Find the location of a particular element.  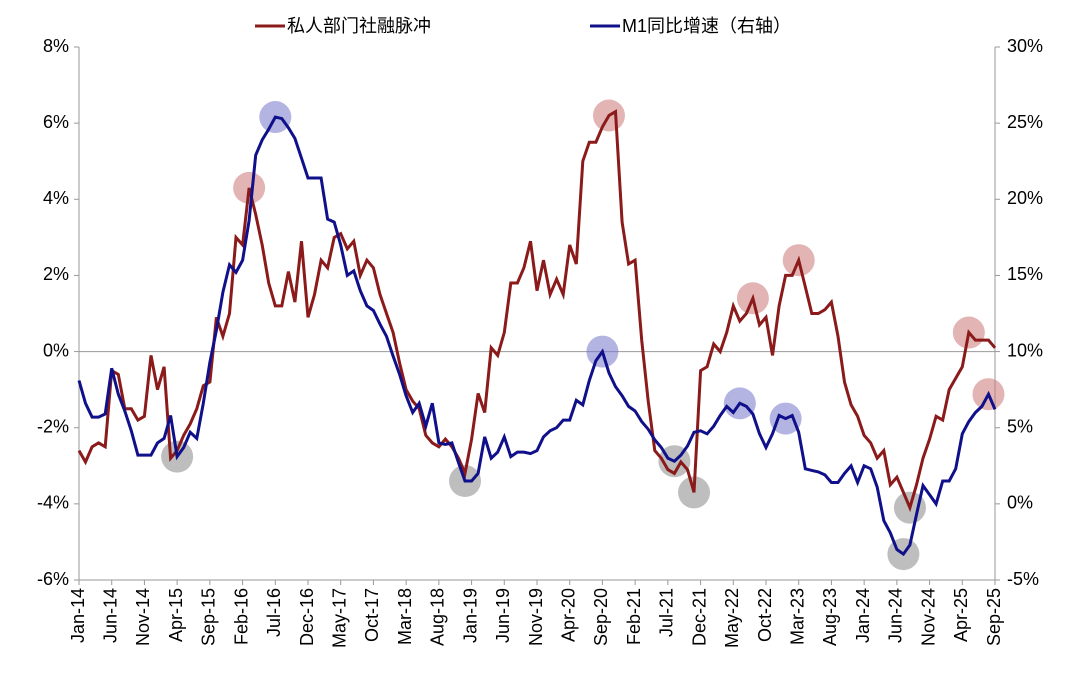

x-tick-label: Apr-15 is located at coordinates (176, 615).